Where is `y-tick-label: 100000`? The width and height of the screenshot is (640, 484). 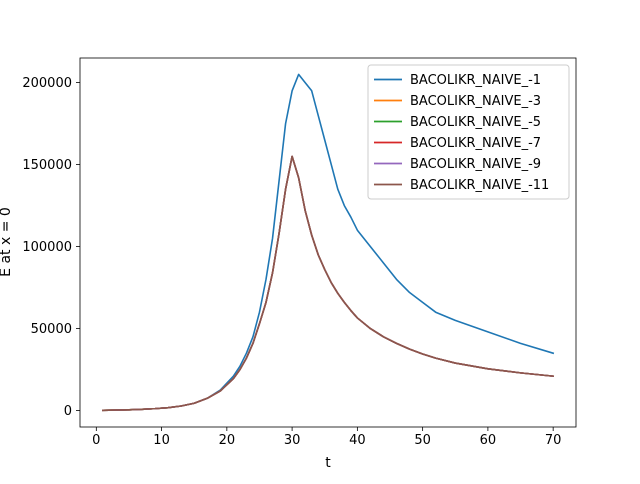 y-tick-label: 100000 is located at coordinates (47, 247).